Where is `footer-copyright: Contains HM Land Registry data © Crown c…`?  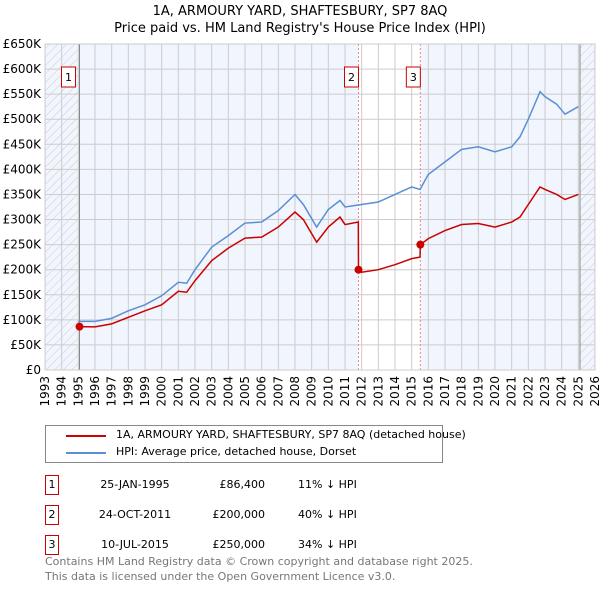
footer-copyright: Contains HM Land Registry data © Crown c… is located at coordinates (259, 561).